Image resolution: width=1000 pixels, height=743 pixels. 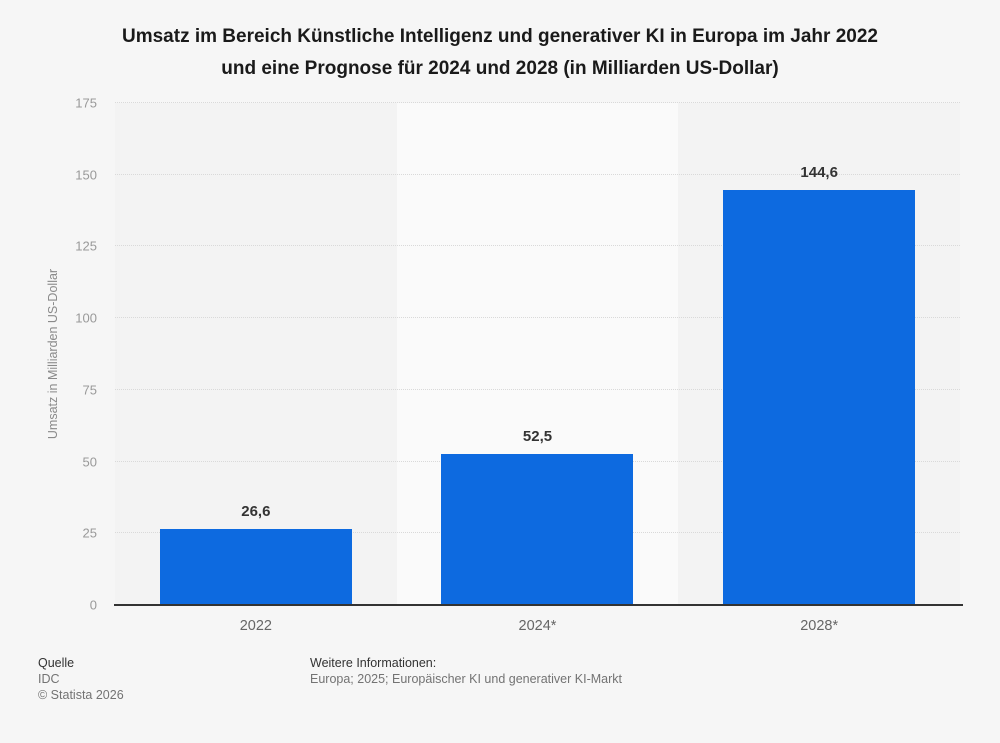 What do you see at coordinates (86, 318) in the screenshot?
I see `y-tick-label: 100` at bounding box center [86, 318].